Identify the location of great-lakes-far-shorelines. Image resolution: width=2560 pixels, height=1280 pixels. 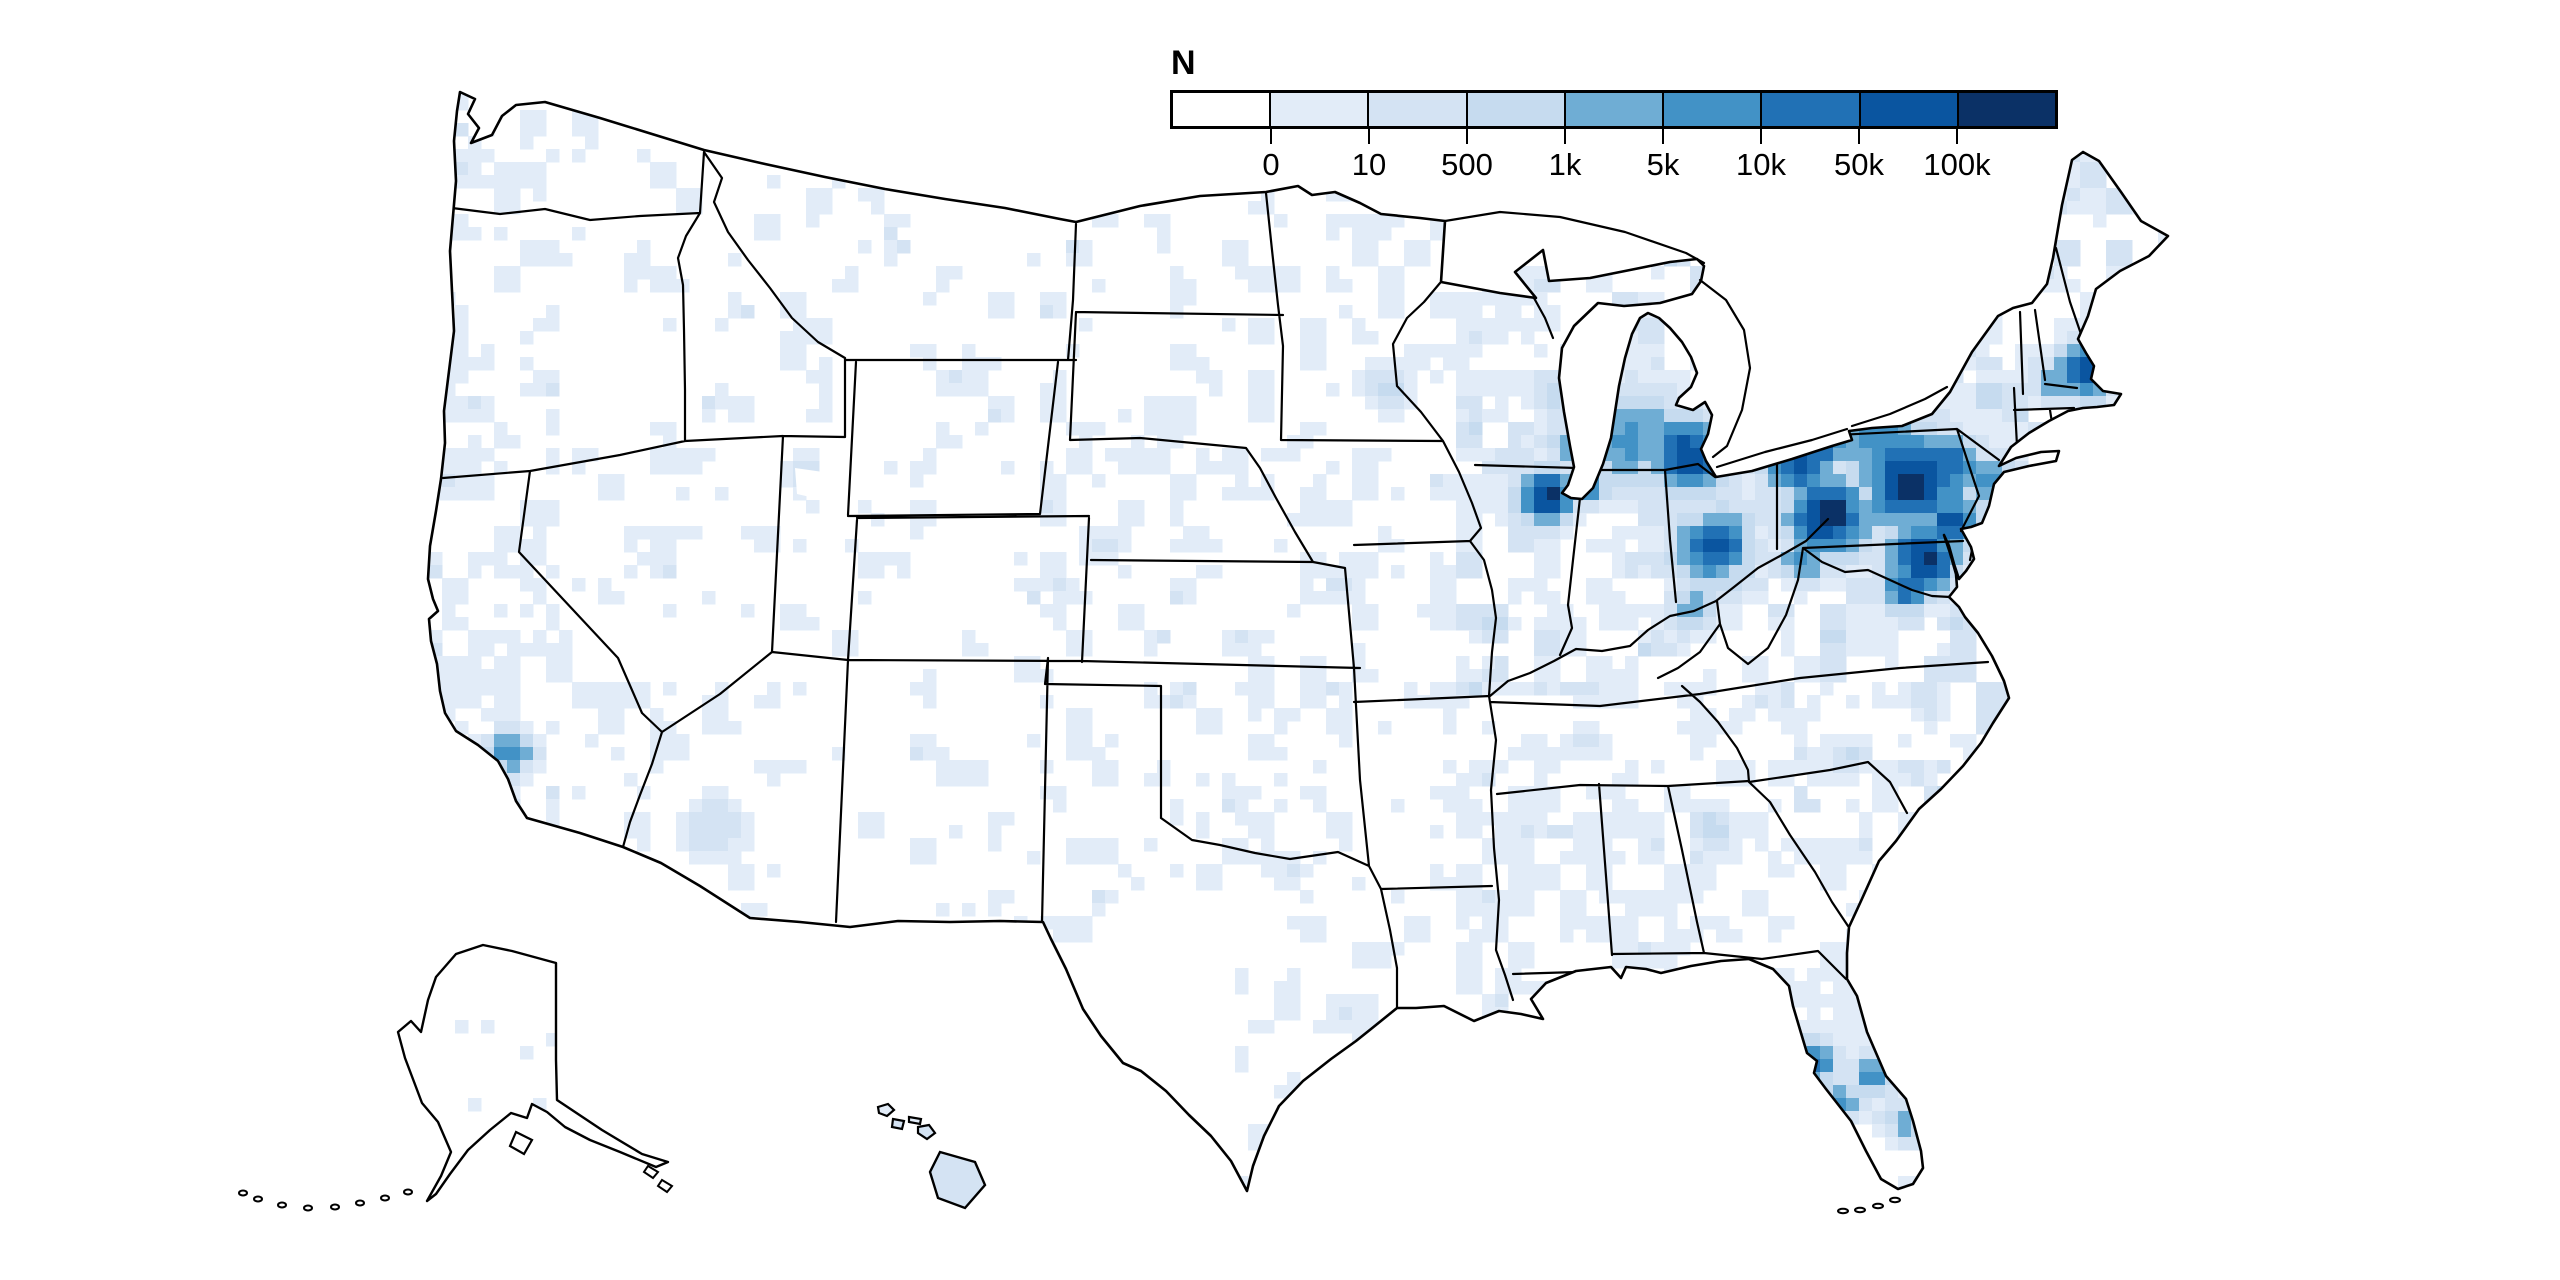
(1696, 339).